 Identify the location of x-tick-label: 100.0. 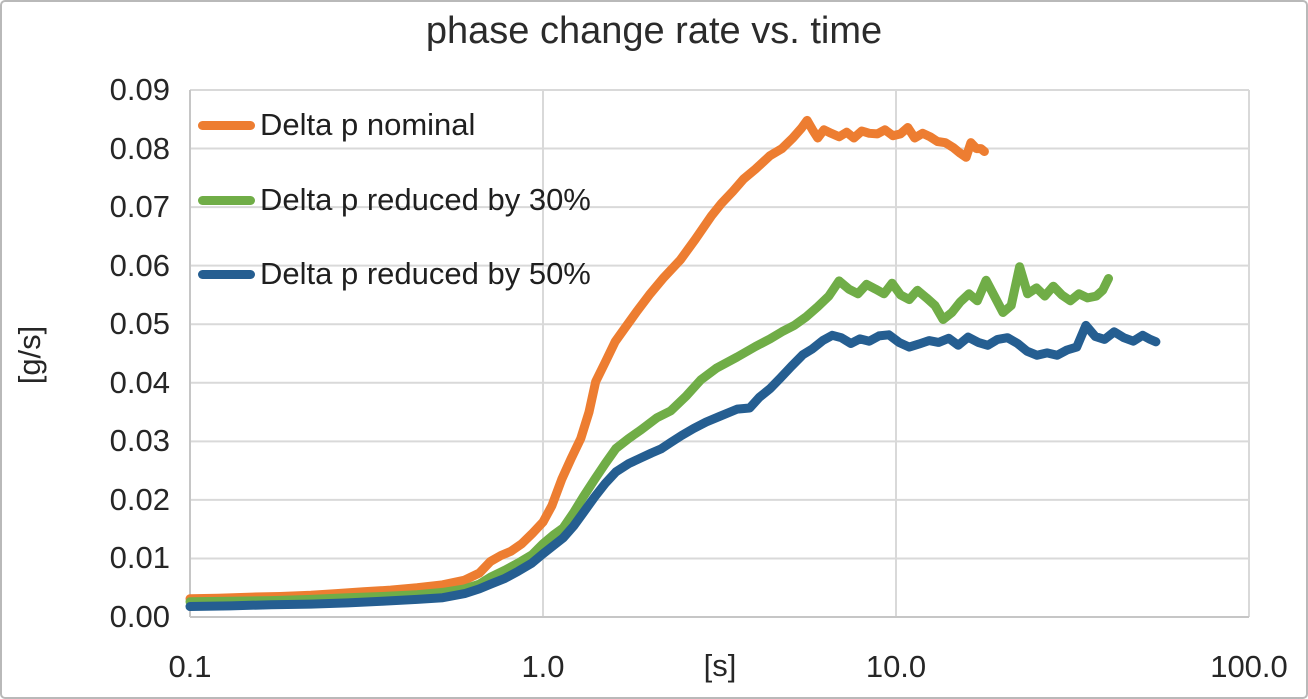
(1249, 666).